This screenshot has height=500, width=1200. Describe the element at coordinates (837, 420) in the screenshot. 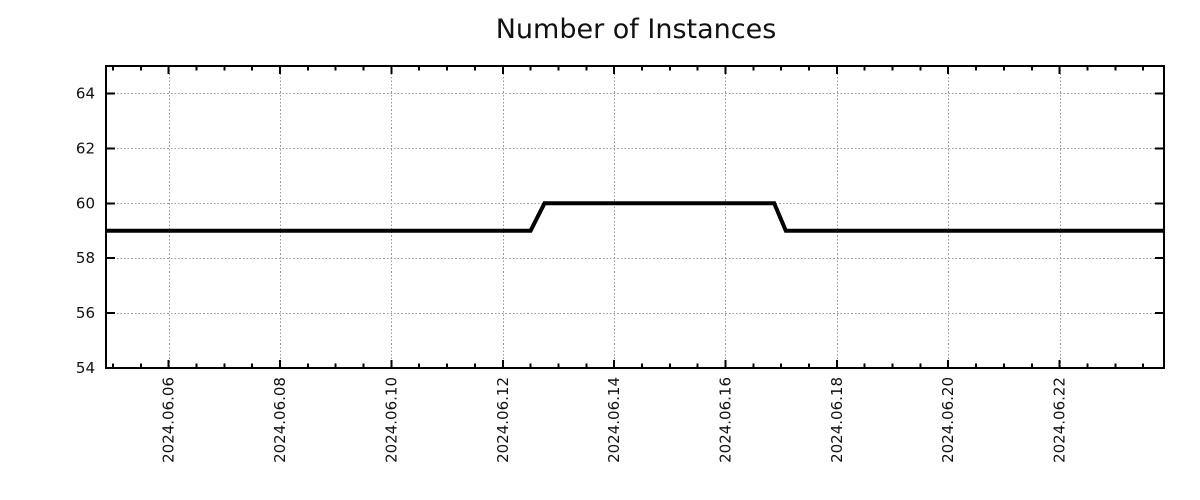

I see `x-axis-tick-label: 2024.06.18` at that location.